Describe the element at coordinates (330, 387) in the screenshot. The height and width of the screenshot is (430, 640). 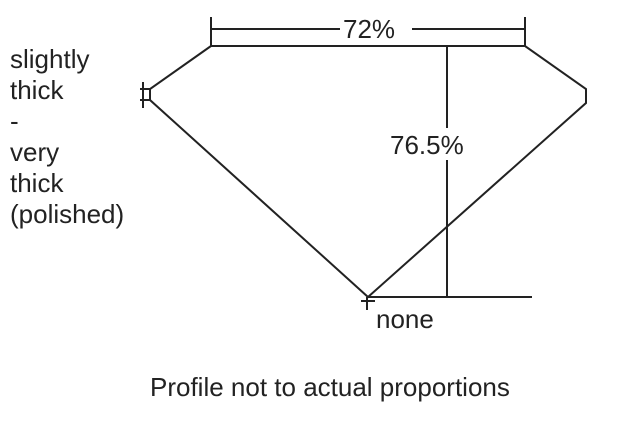
I see `proportions-note: Profile not to actual proportions` at that location.